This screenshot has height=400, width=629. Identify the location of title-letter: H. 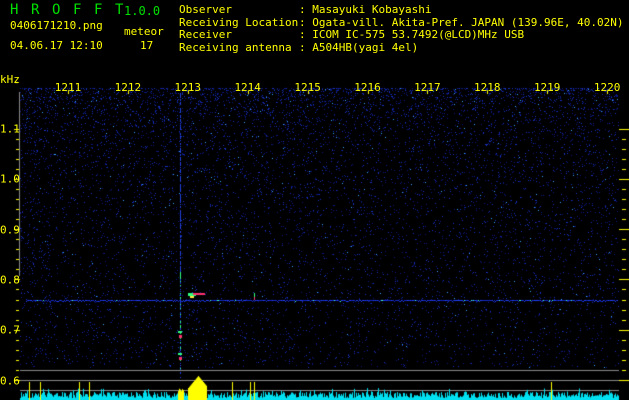
(14, 10).